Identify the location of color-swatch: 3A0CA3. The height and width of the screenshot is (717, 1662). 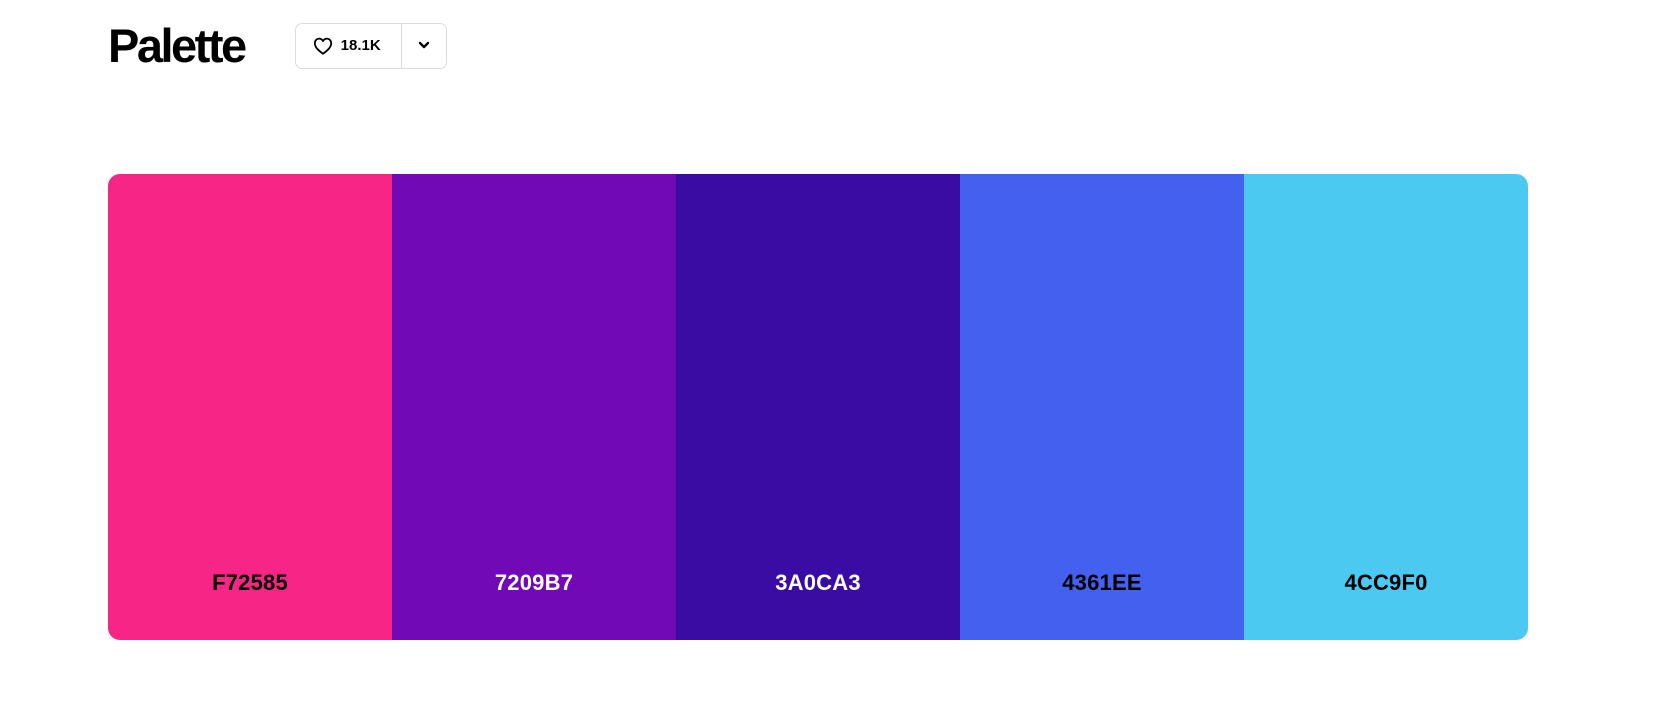
(818, 407).